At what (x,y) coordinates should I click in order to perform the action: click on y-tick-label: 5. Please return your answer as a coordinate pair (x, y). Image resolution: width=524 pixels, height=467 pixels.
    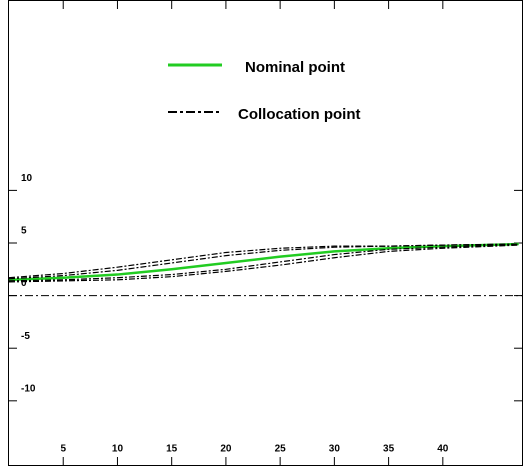
    Looking at the image, I should click on (24, 231).